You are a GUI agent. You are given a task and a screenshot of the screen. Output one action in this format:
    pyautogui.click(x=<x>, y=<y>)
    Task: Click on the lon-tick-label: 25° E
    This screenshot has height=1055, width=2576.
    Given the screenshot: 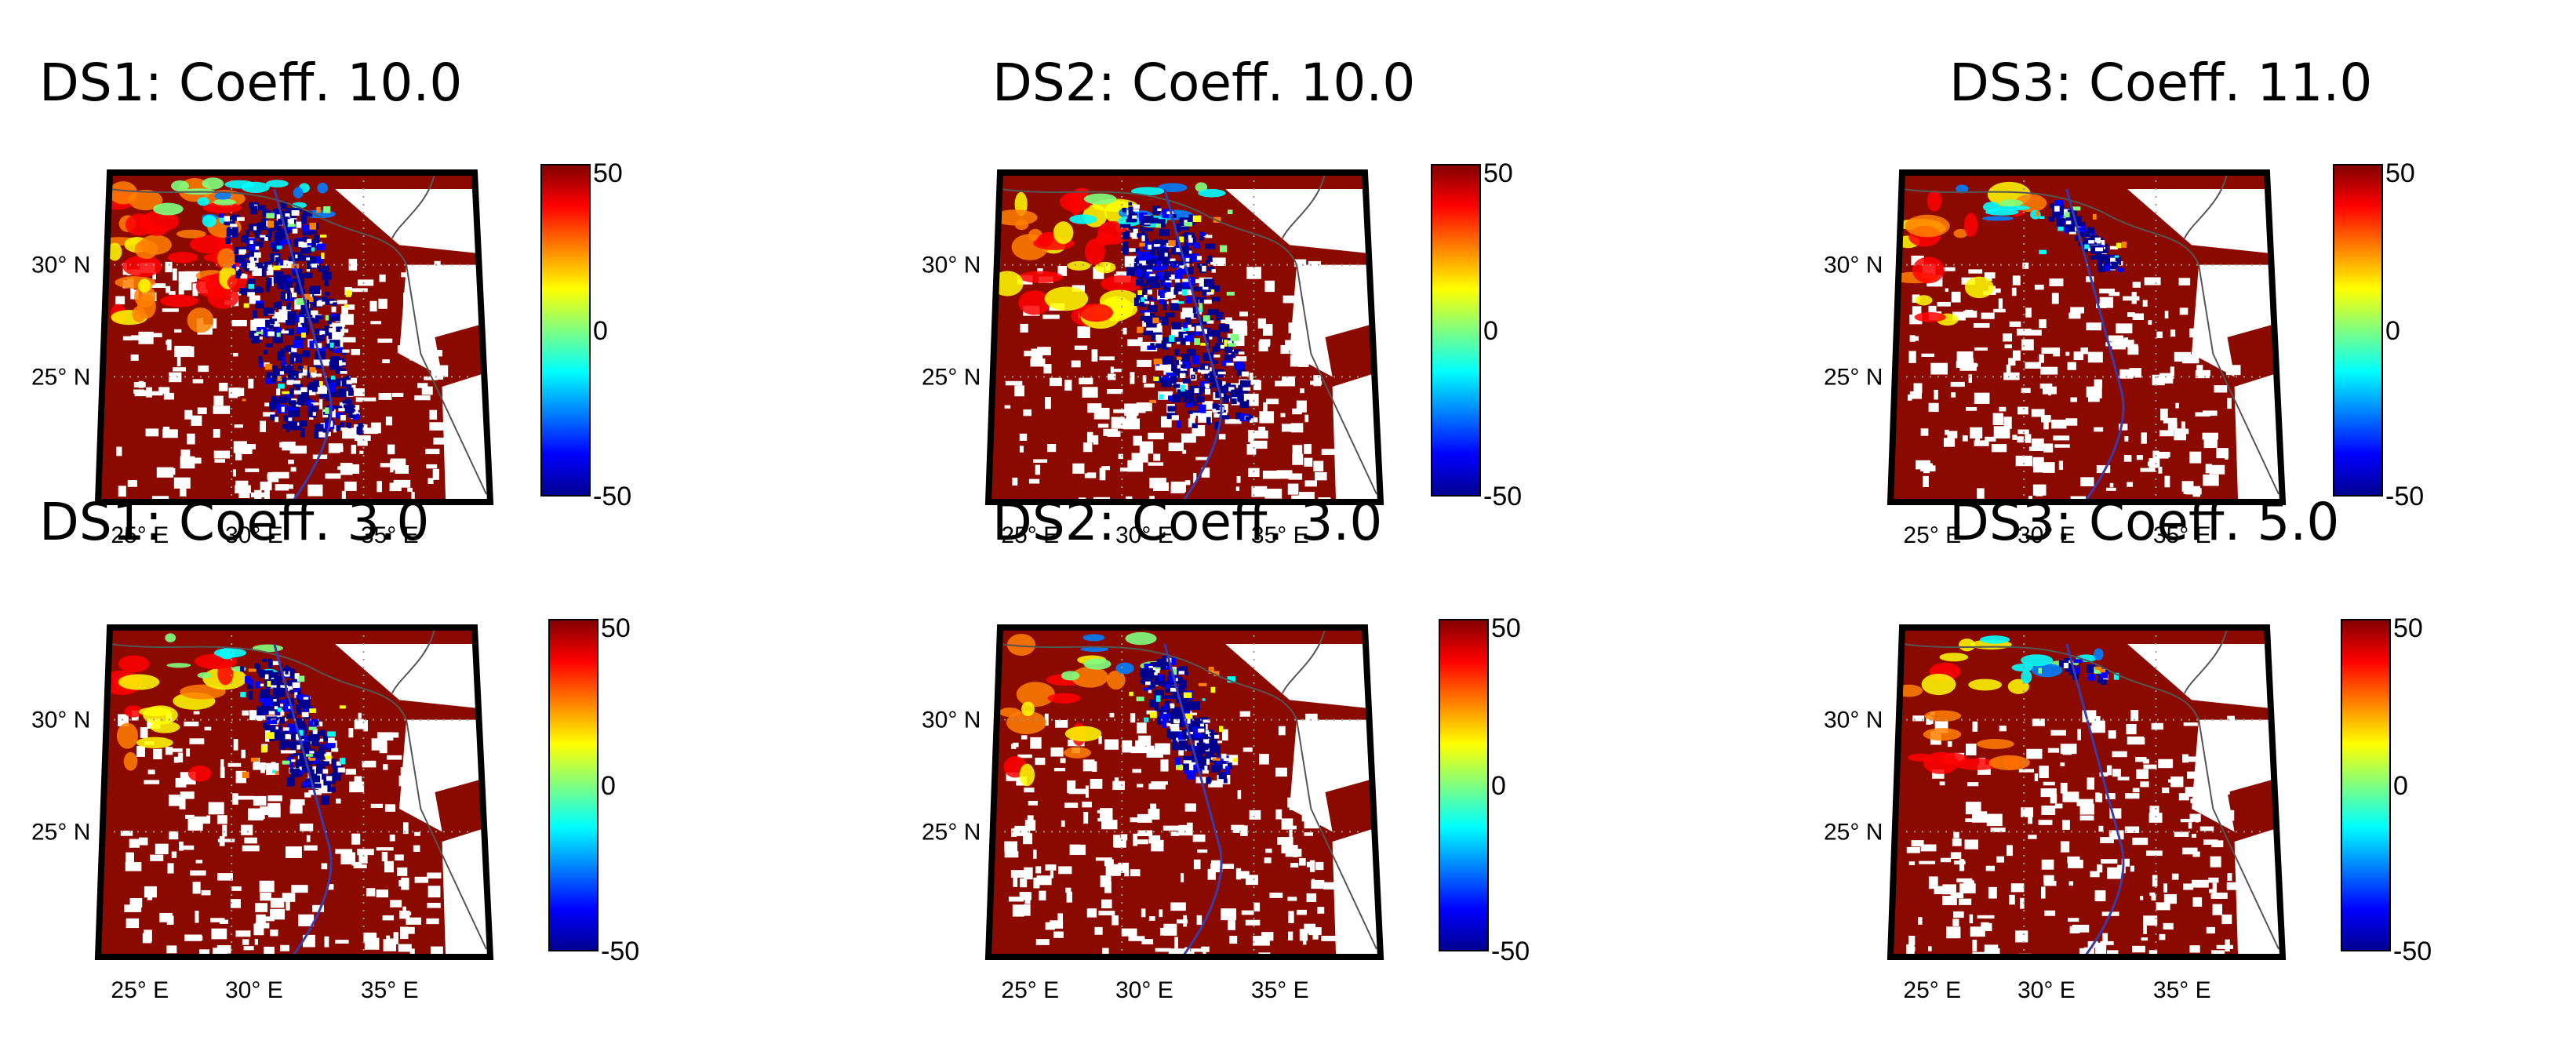 What is the action you would take?
    pyautogui.click(x=140, y=990)
    